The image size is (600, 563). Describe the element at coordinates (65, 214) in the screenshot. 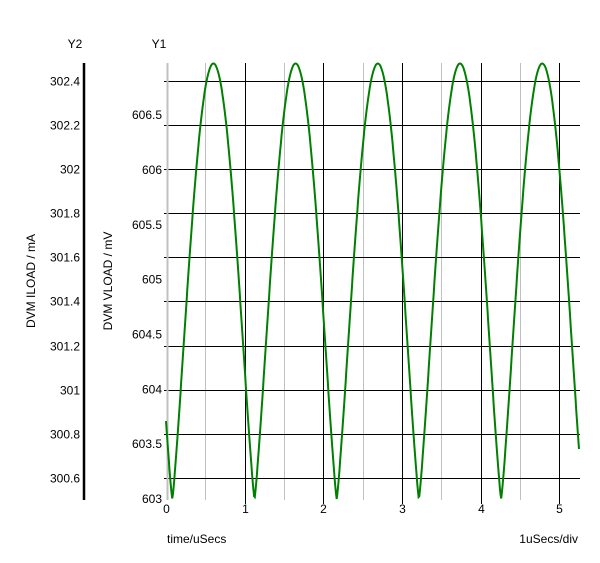

I see `y2-tick-label: 301.8` at that location.